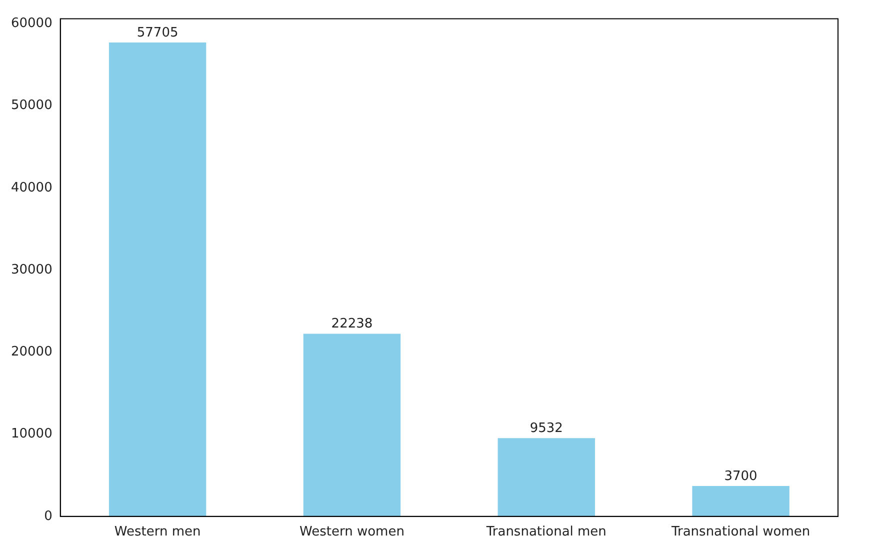 This screenshot has width=891, height=553. What do you see at coordinates (157, 532) in the screenshot?
I see `x-tick-label: Western men` at bounding box center [157, 532].